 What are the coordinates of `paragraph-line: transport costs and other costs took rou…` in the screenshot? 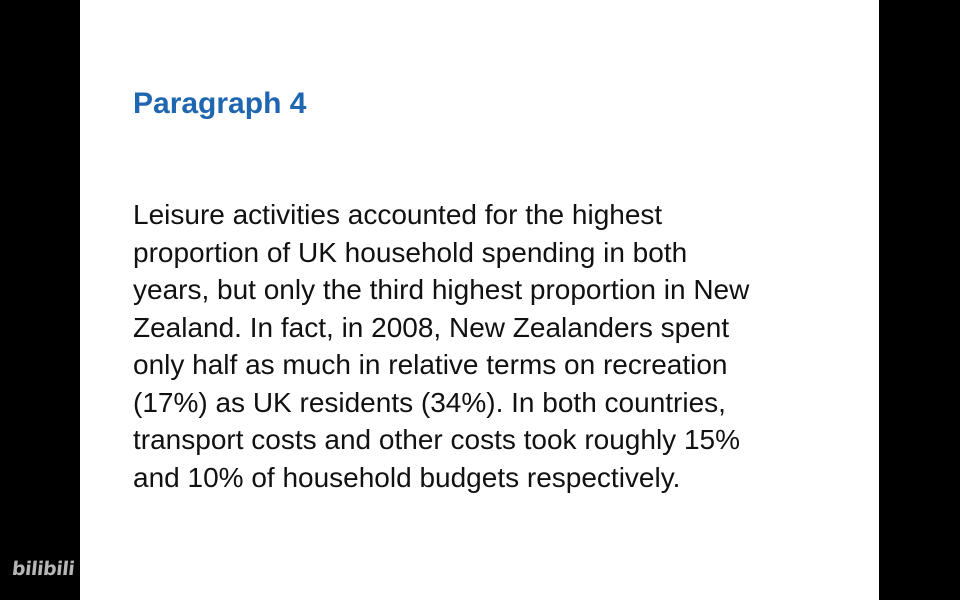 It's located at (436, 439).